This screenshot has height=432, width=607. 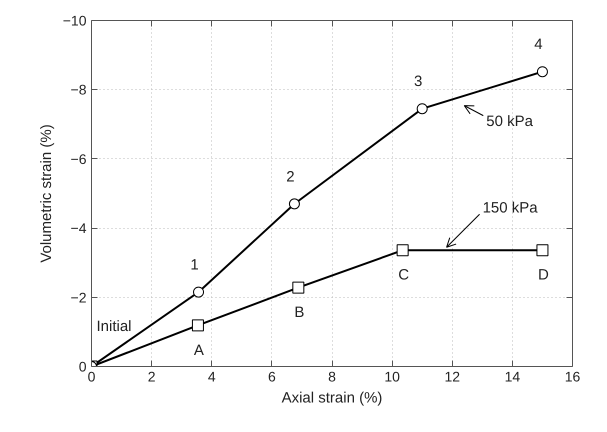 What do you see at coordinates (512, 376) in the screenshot?
I see `x-tick-label: 14` at bounding box center [512, 376].